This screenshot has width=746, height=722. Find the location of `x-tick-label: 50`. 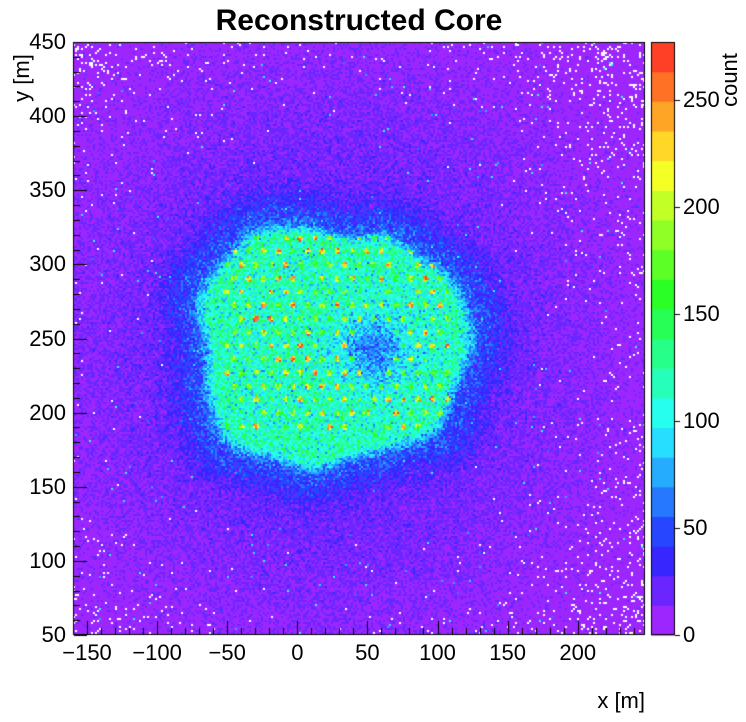

x-tick-label: 50 is located at coordinates (367, 652).